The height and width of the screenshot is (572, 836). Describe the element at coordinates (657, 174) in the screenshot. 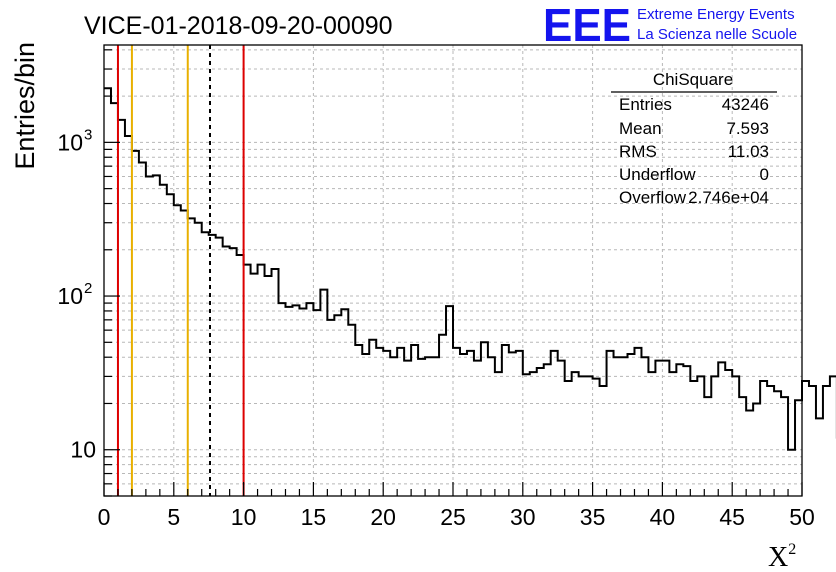

I see `stats-label-underflow: Underflow` at that location.